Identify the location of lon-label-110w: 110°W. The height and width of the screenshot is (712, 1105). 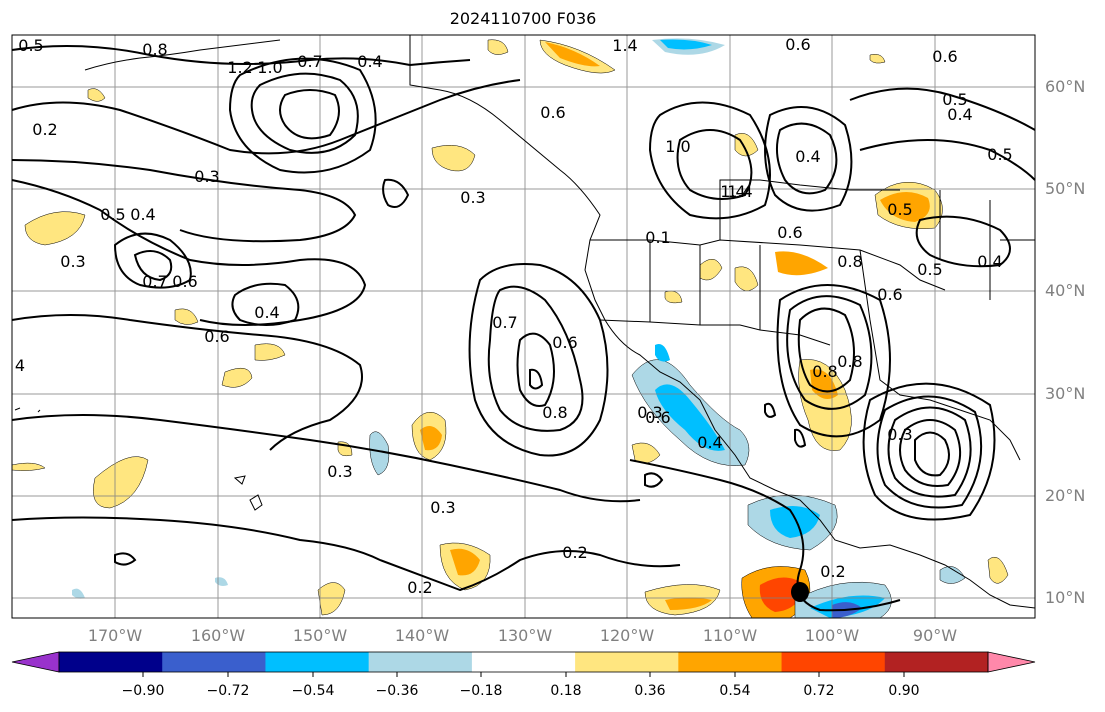
(730, 635).